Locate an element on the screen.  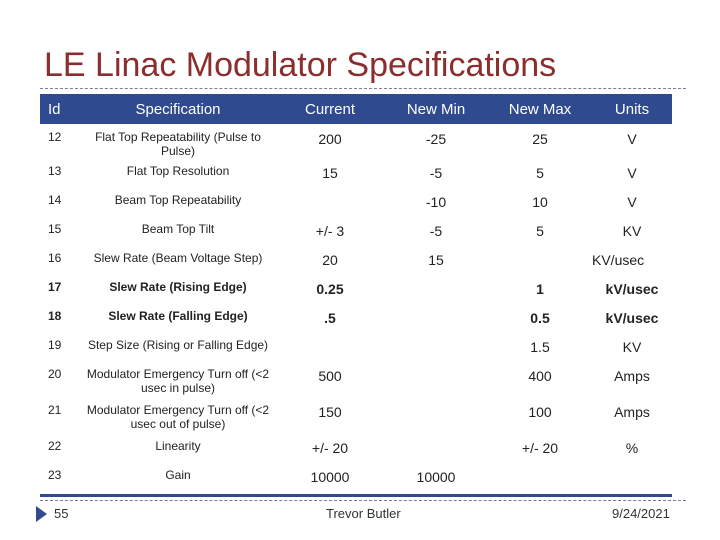
cell-current: +/- 3 is located at coordinates (330, 231).